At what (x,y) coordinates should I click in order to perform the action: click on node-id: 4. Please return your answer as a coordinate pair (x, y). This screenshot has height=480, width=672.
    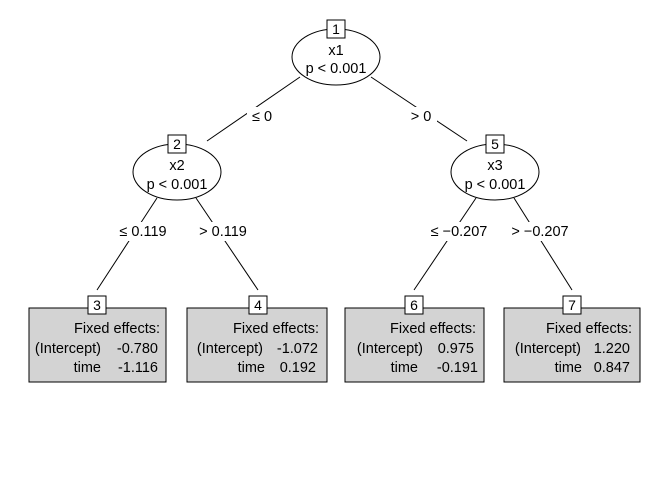
    Looking at the image, I should click on (258, 305).